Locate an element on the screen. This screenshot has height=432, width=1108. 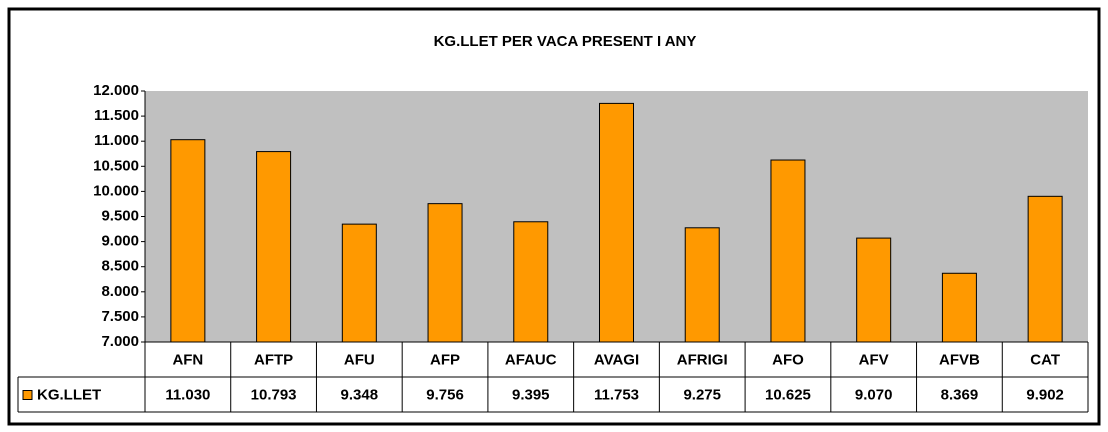
data-table-value: 11.753 is located at coordinates (616, 394).